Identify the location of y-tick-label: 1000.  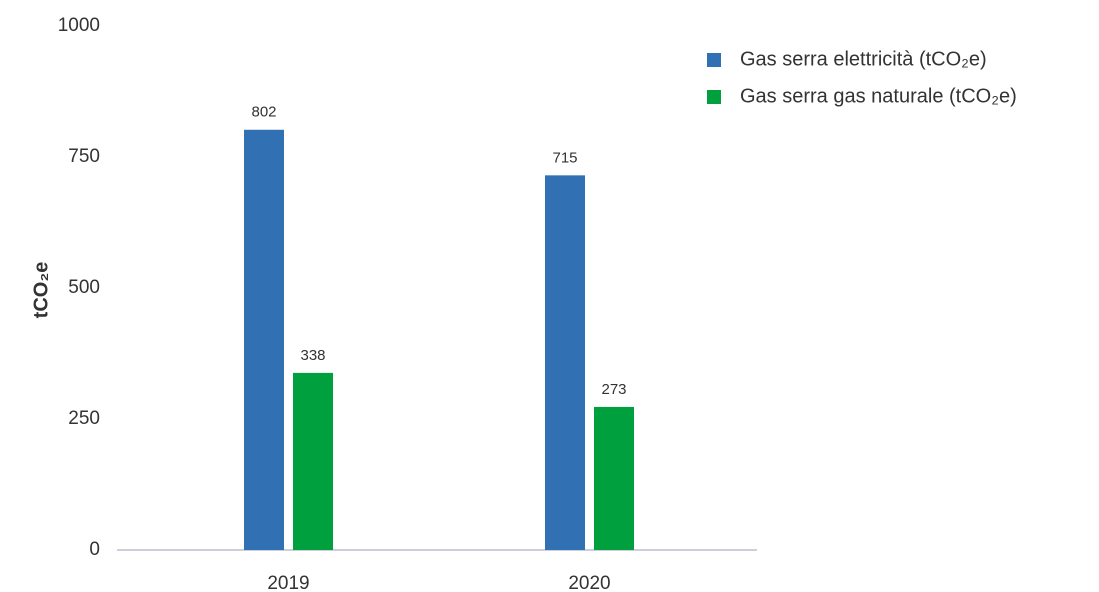
(79, 25).